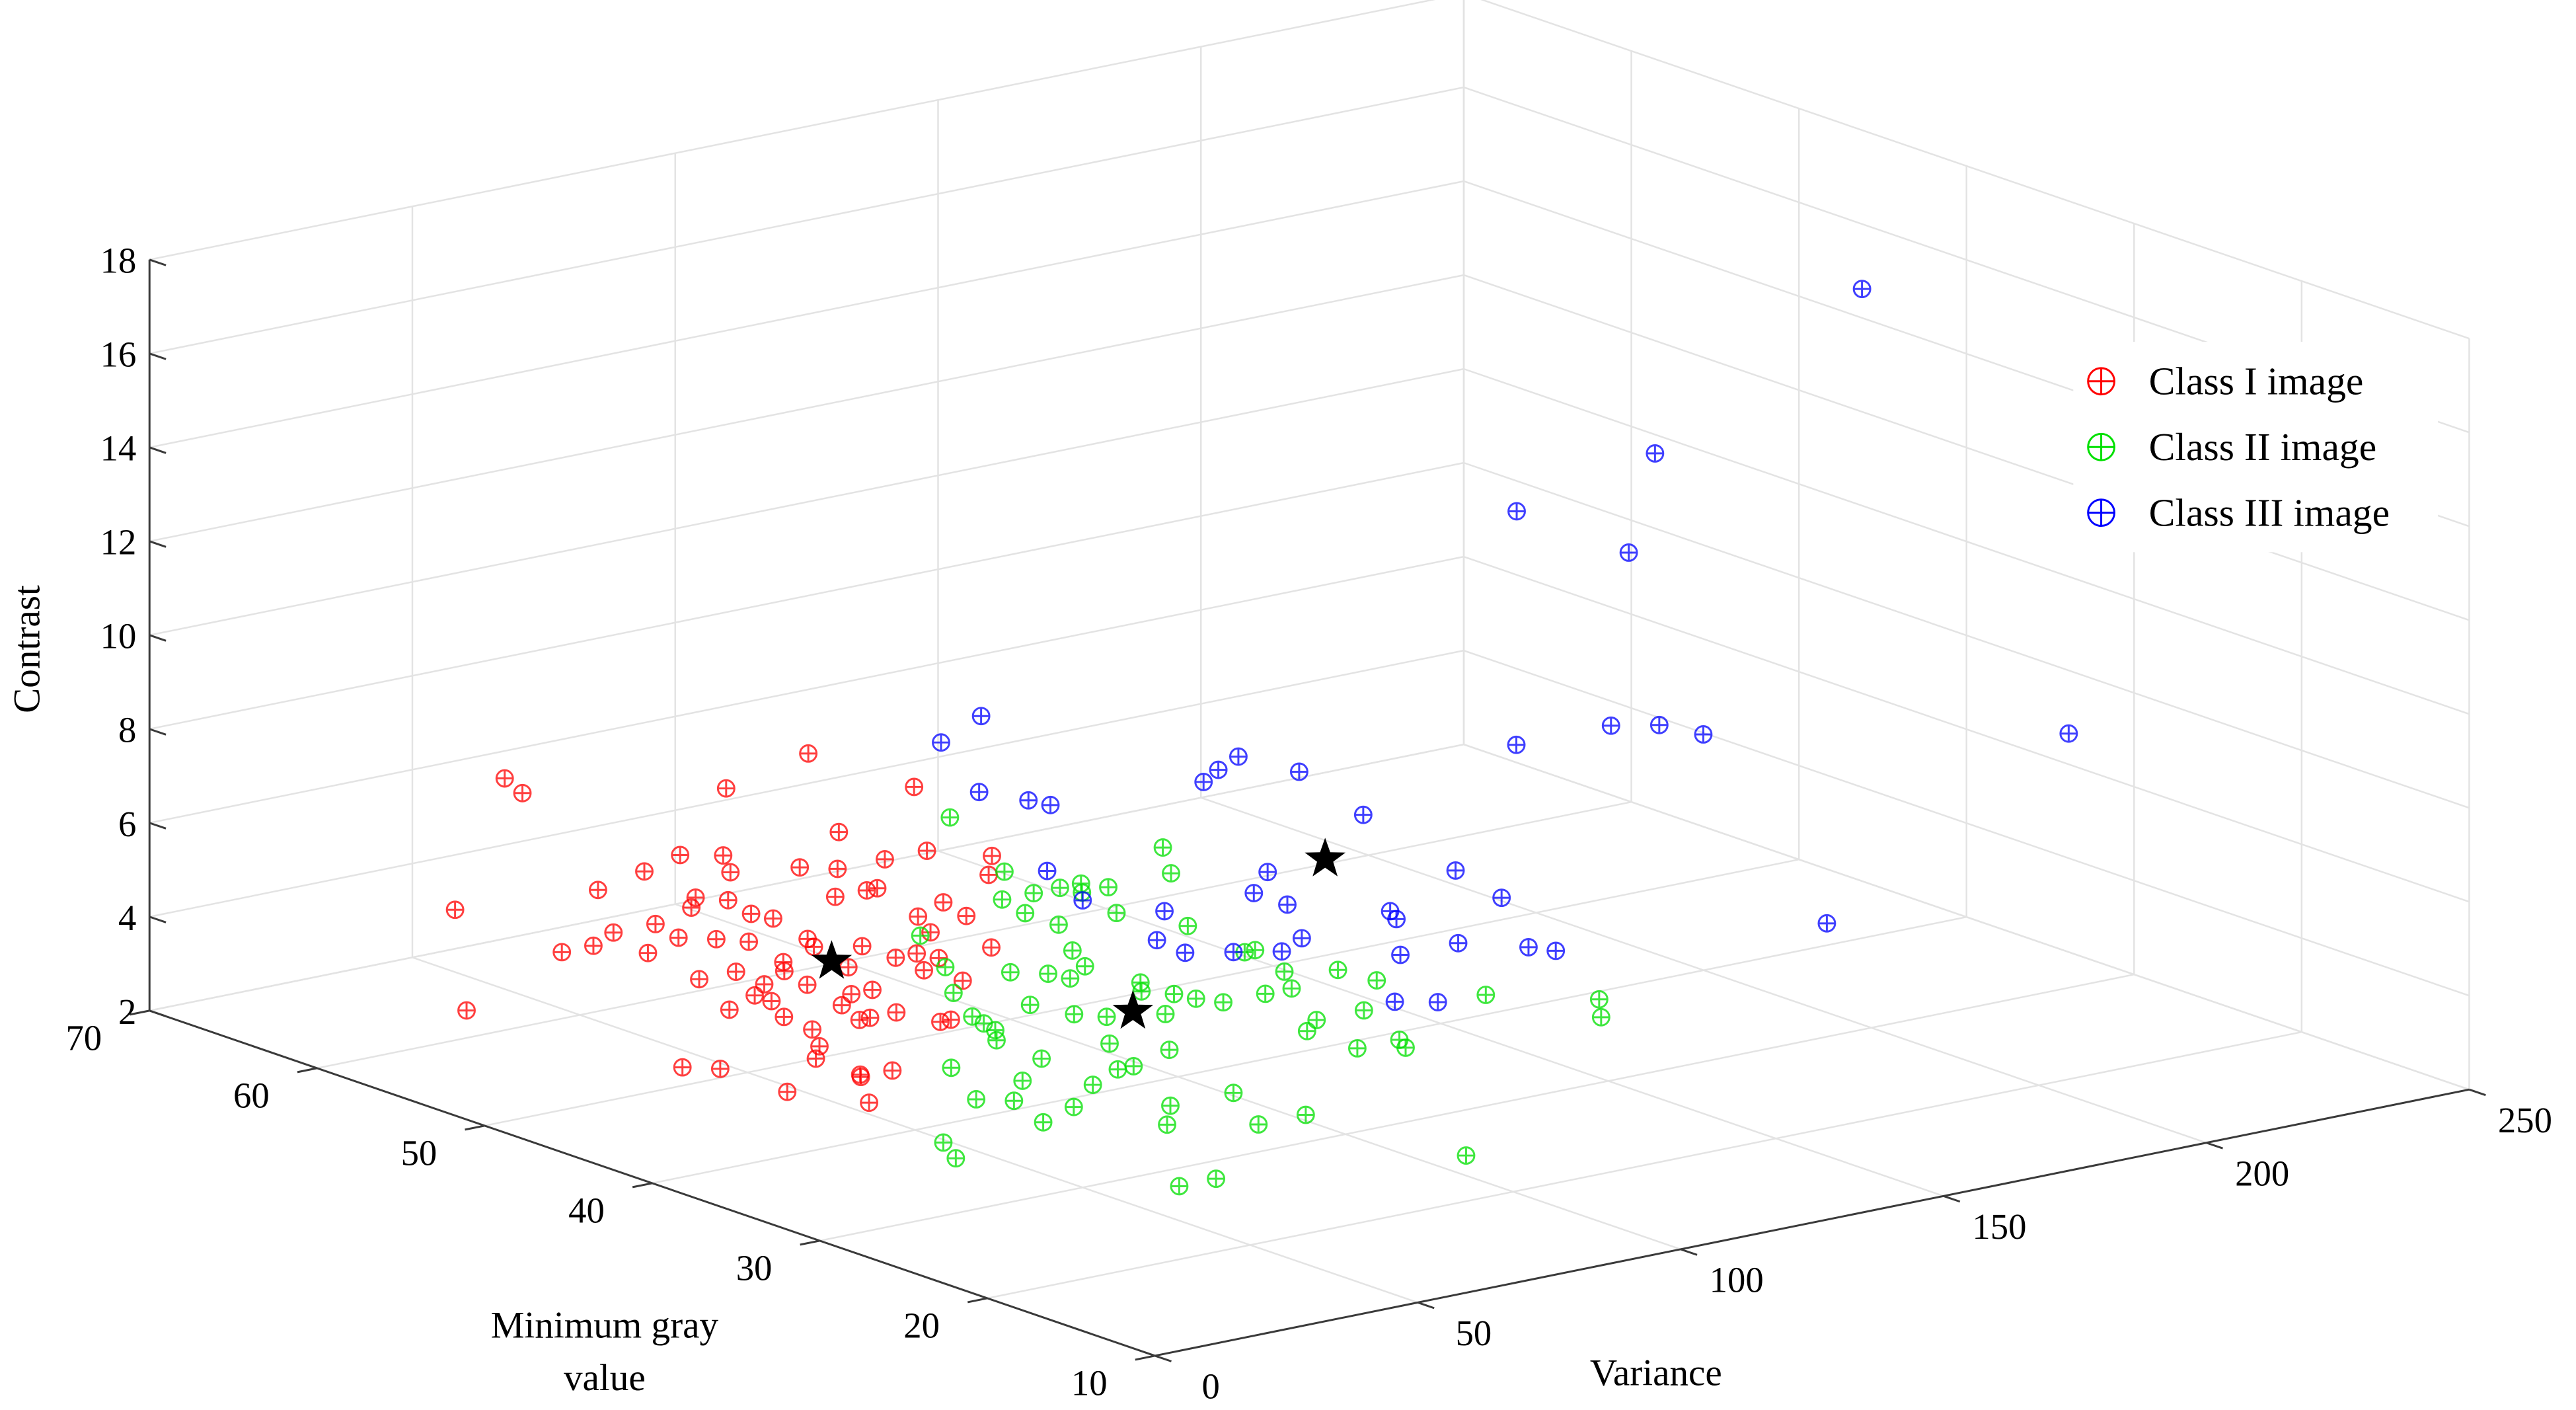 The width and height of the screenshot is (2576, 1410). I want to click on contrast-tick-label: 16, so click(118, 354).